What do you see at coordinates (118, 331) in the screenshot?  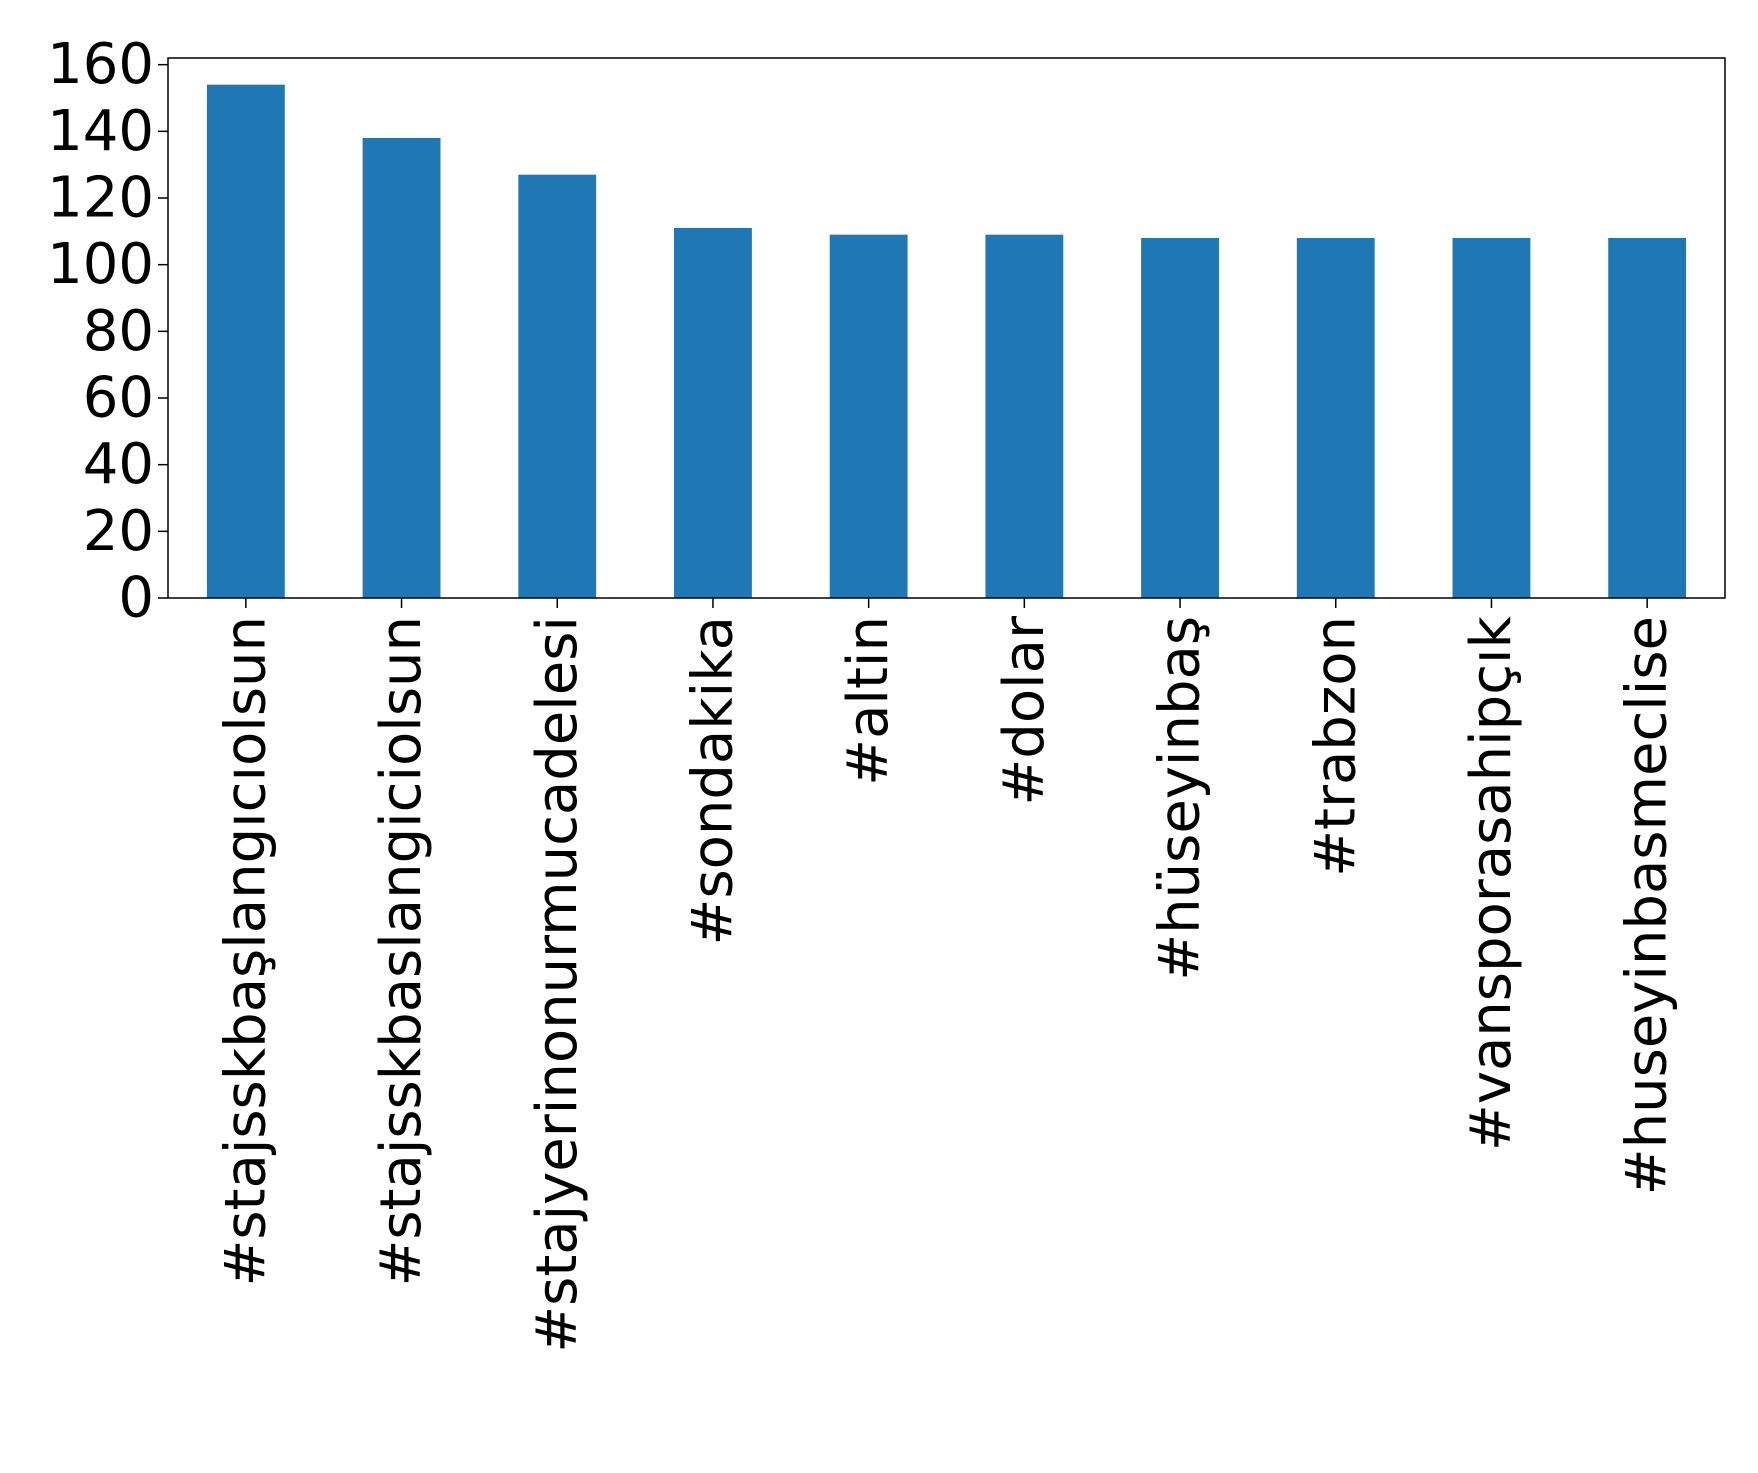 I see `y-tick-label: 80` at bounding box center [118, 331].